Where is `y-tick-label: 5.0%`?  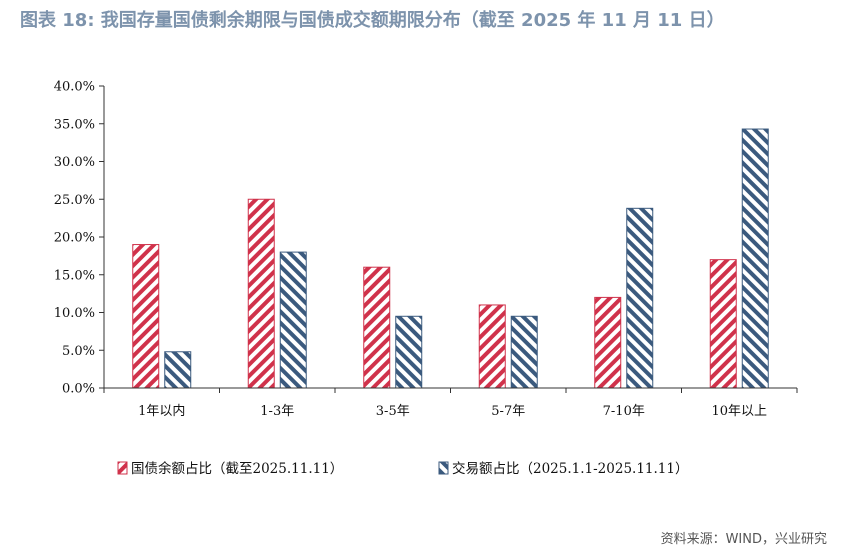
y-tick-label: 5.0% is located at coordinates (78, 351).